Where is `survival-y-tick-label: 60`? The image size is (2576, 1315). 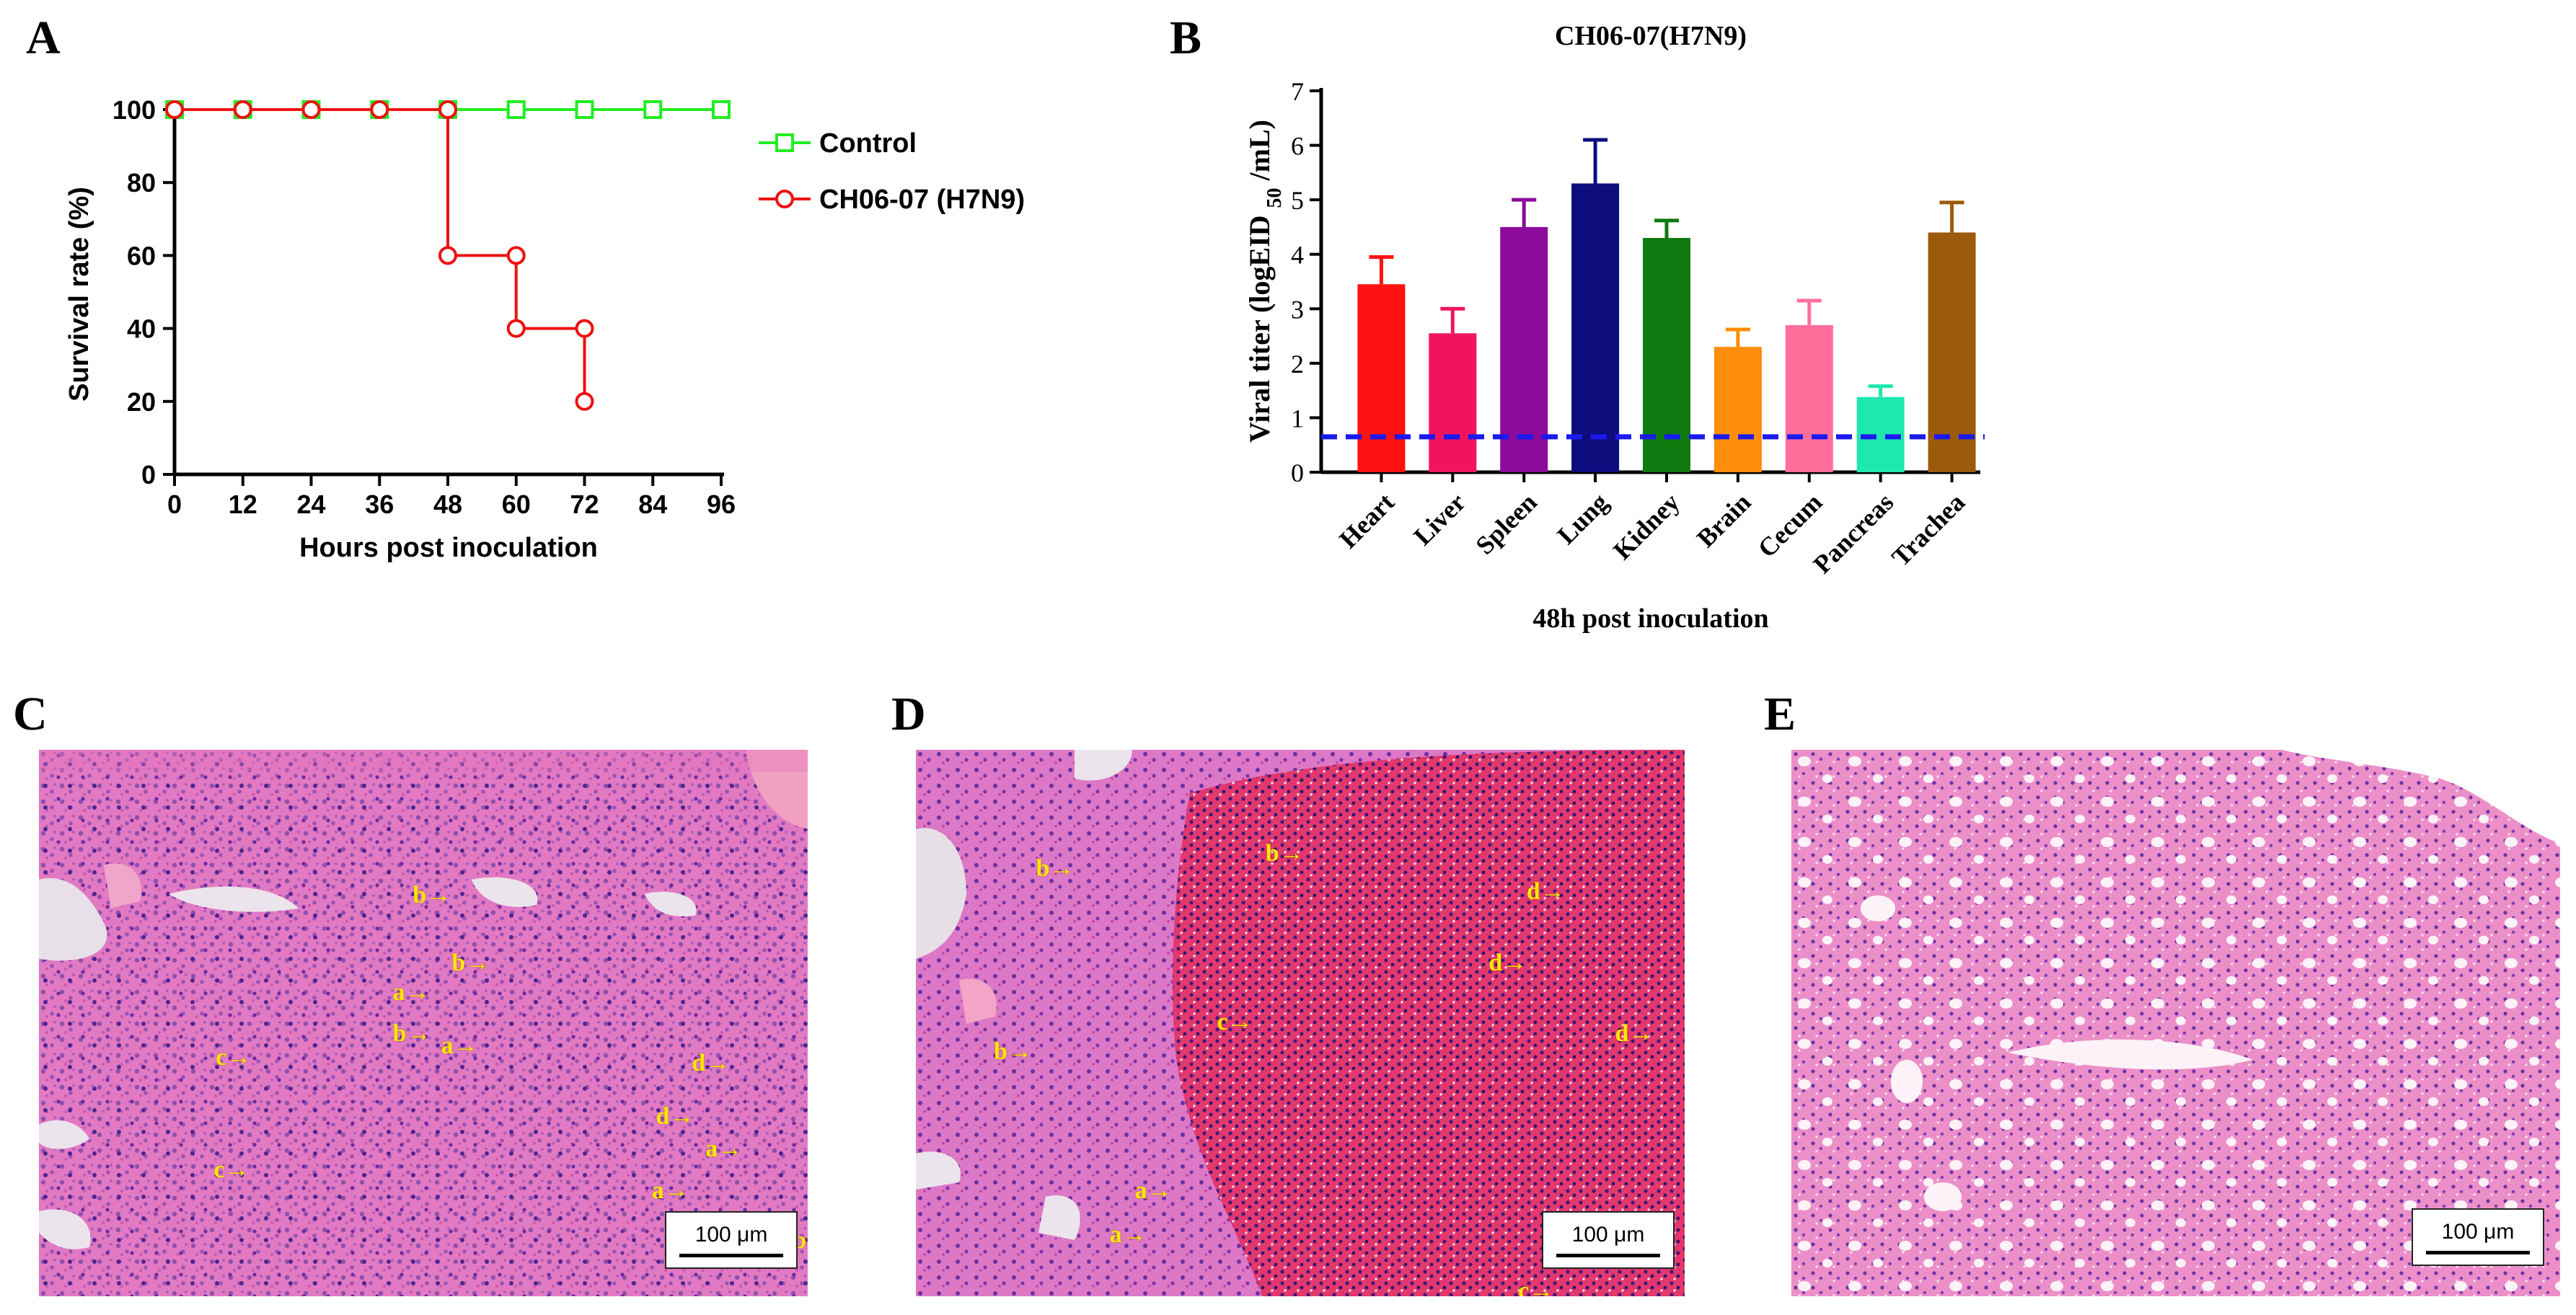
survival-y-tick-label: 60 is located at coordinates (141, 255).